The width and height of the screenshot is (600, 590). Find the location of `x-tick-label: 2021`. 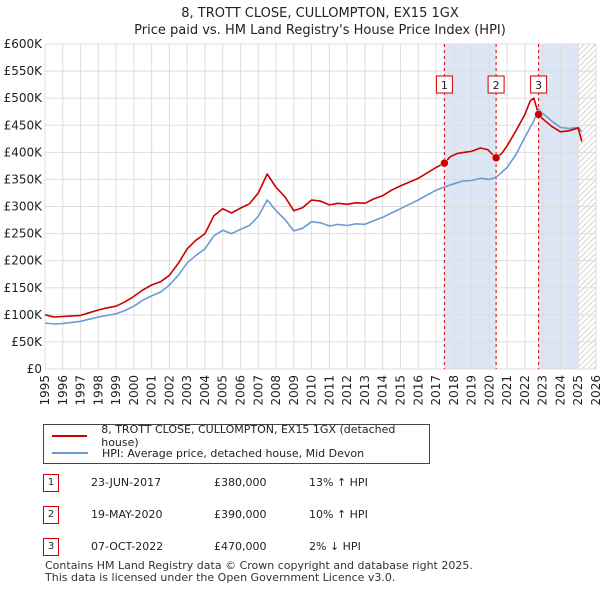

x-tick-label: 2021 is located at coordinates (507, 390).